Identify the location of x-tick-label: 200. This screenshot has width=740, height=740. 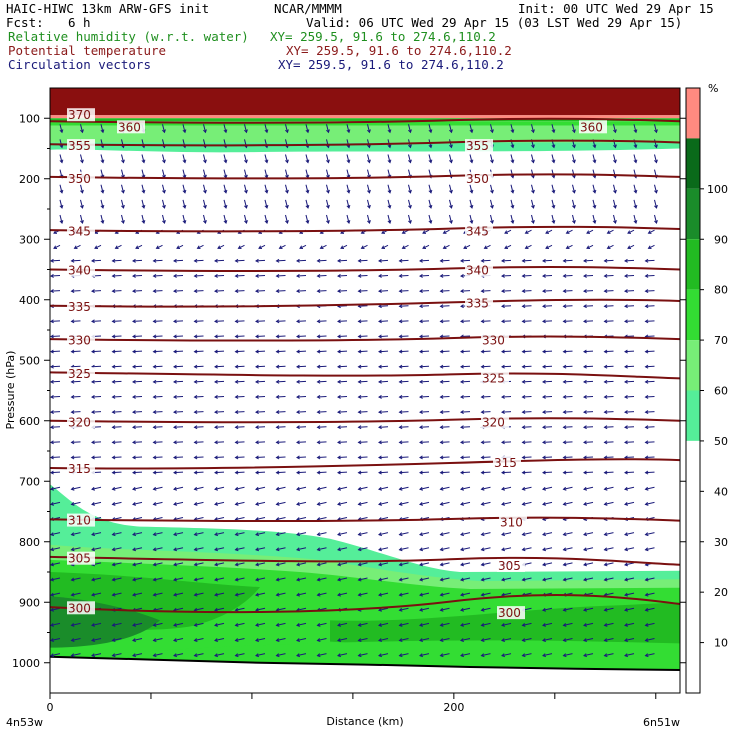
(453, 707).